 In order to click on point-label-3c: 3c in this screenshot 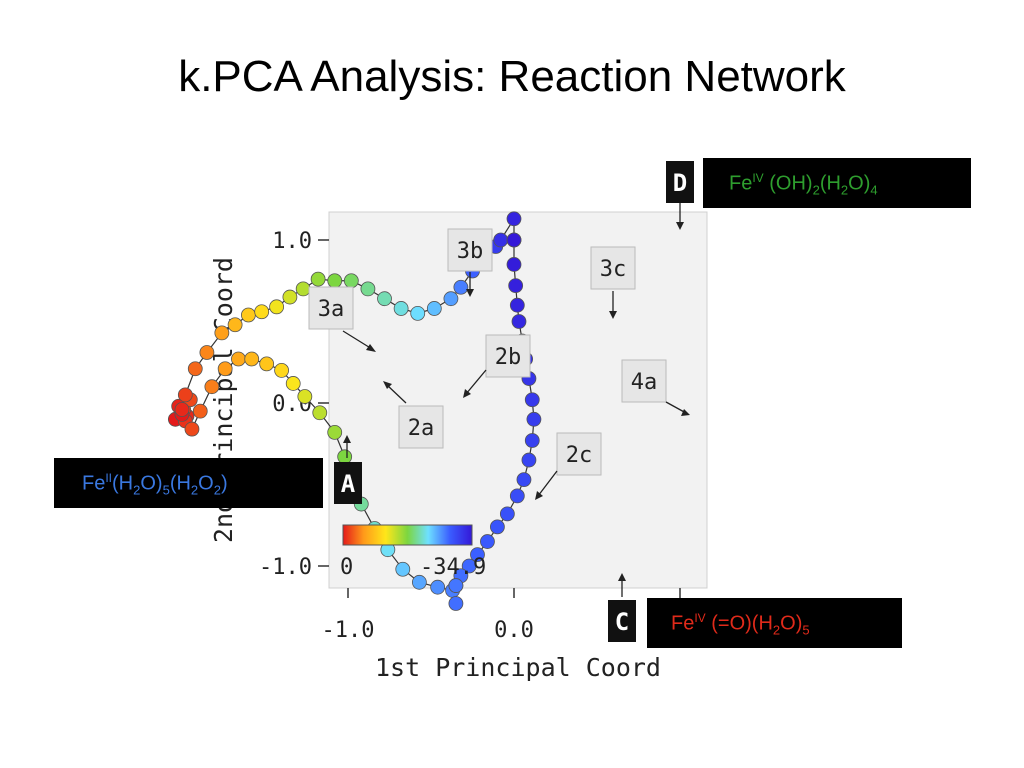, I will do `click(613, 268)`.